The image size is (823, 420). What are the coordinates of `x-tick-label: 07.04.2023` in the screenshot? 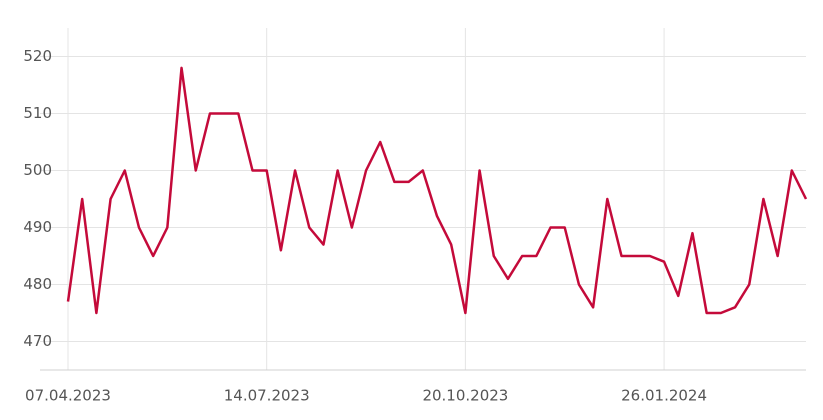 It's located at (68, 396).